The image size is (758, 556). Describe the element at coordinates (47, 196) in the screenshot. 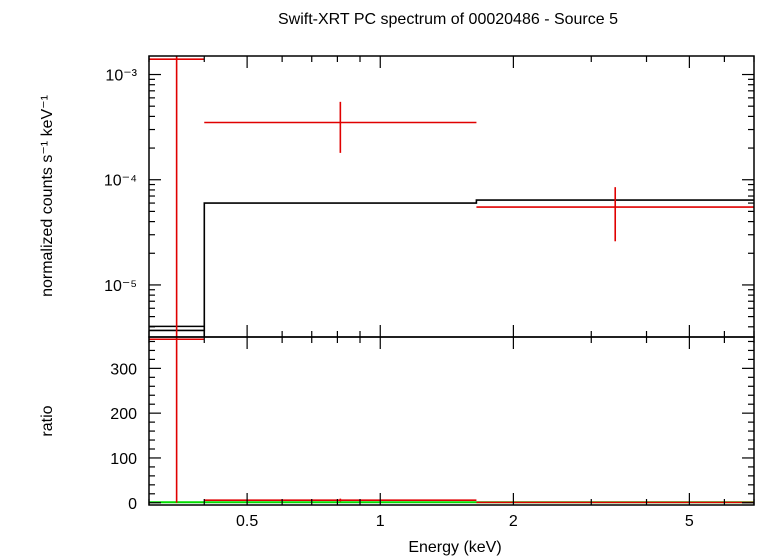

I see `upper-y-axis-label: normalized counts s⁻¹ keV⁻¹` at that location.